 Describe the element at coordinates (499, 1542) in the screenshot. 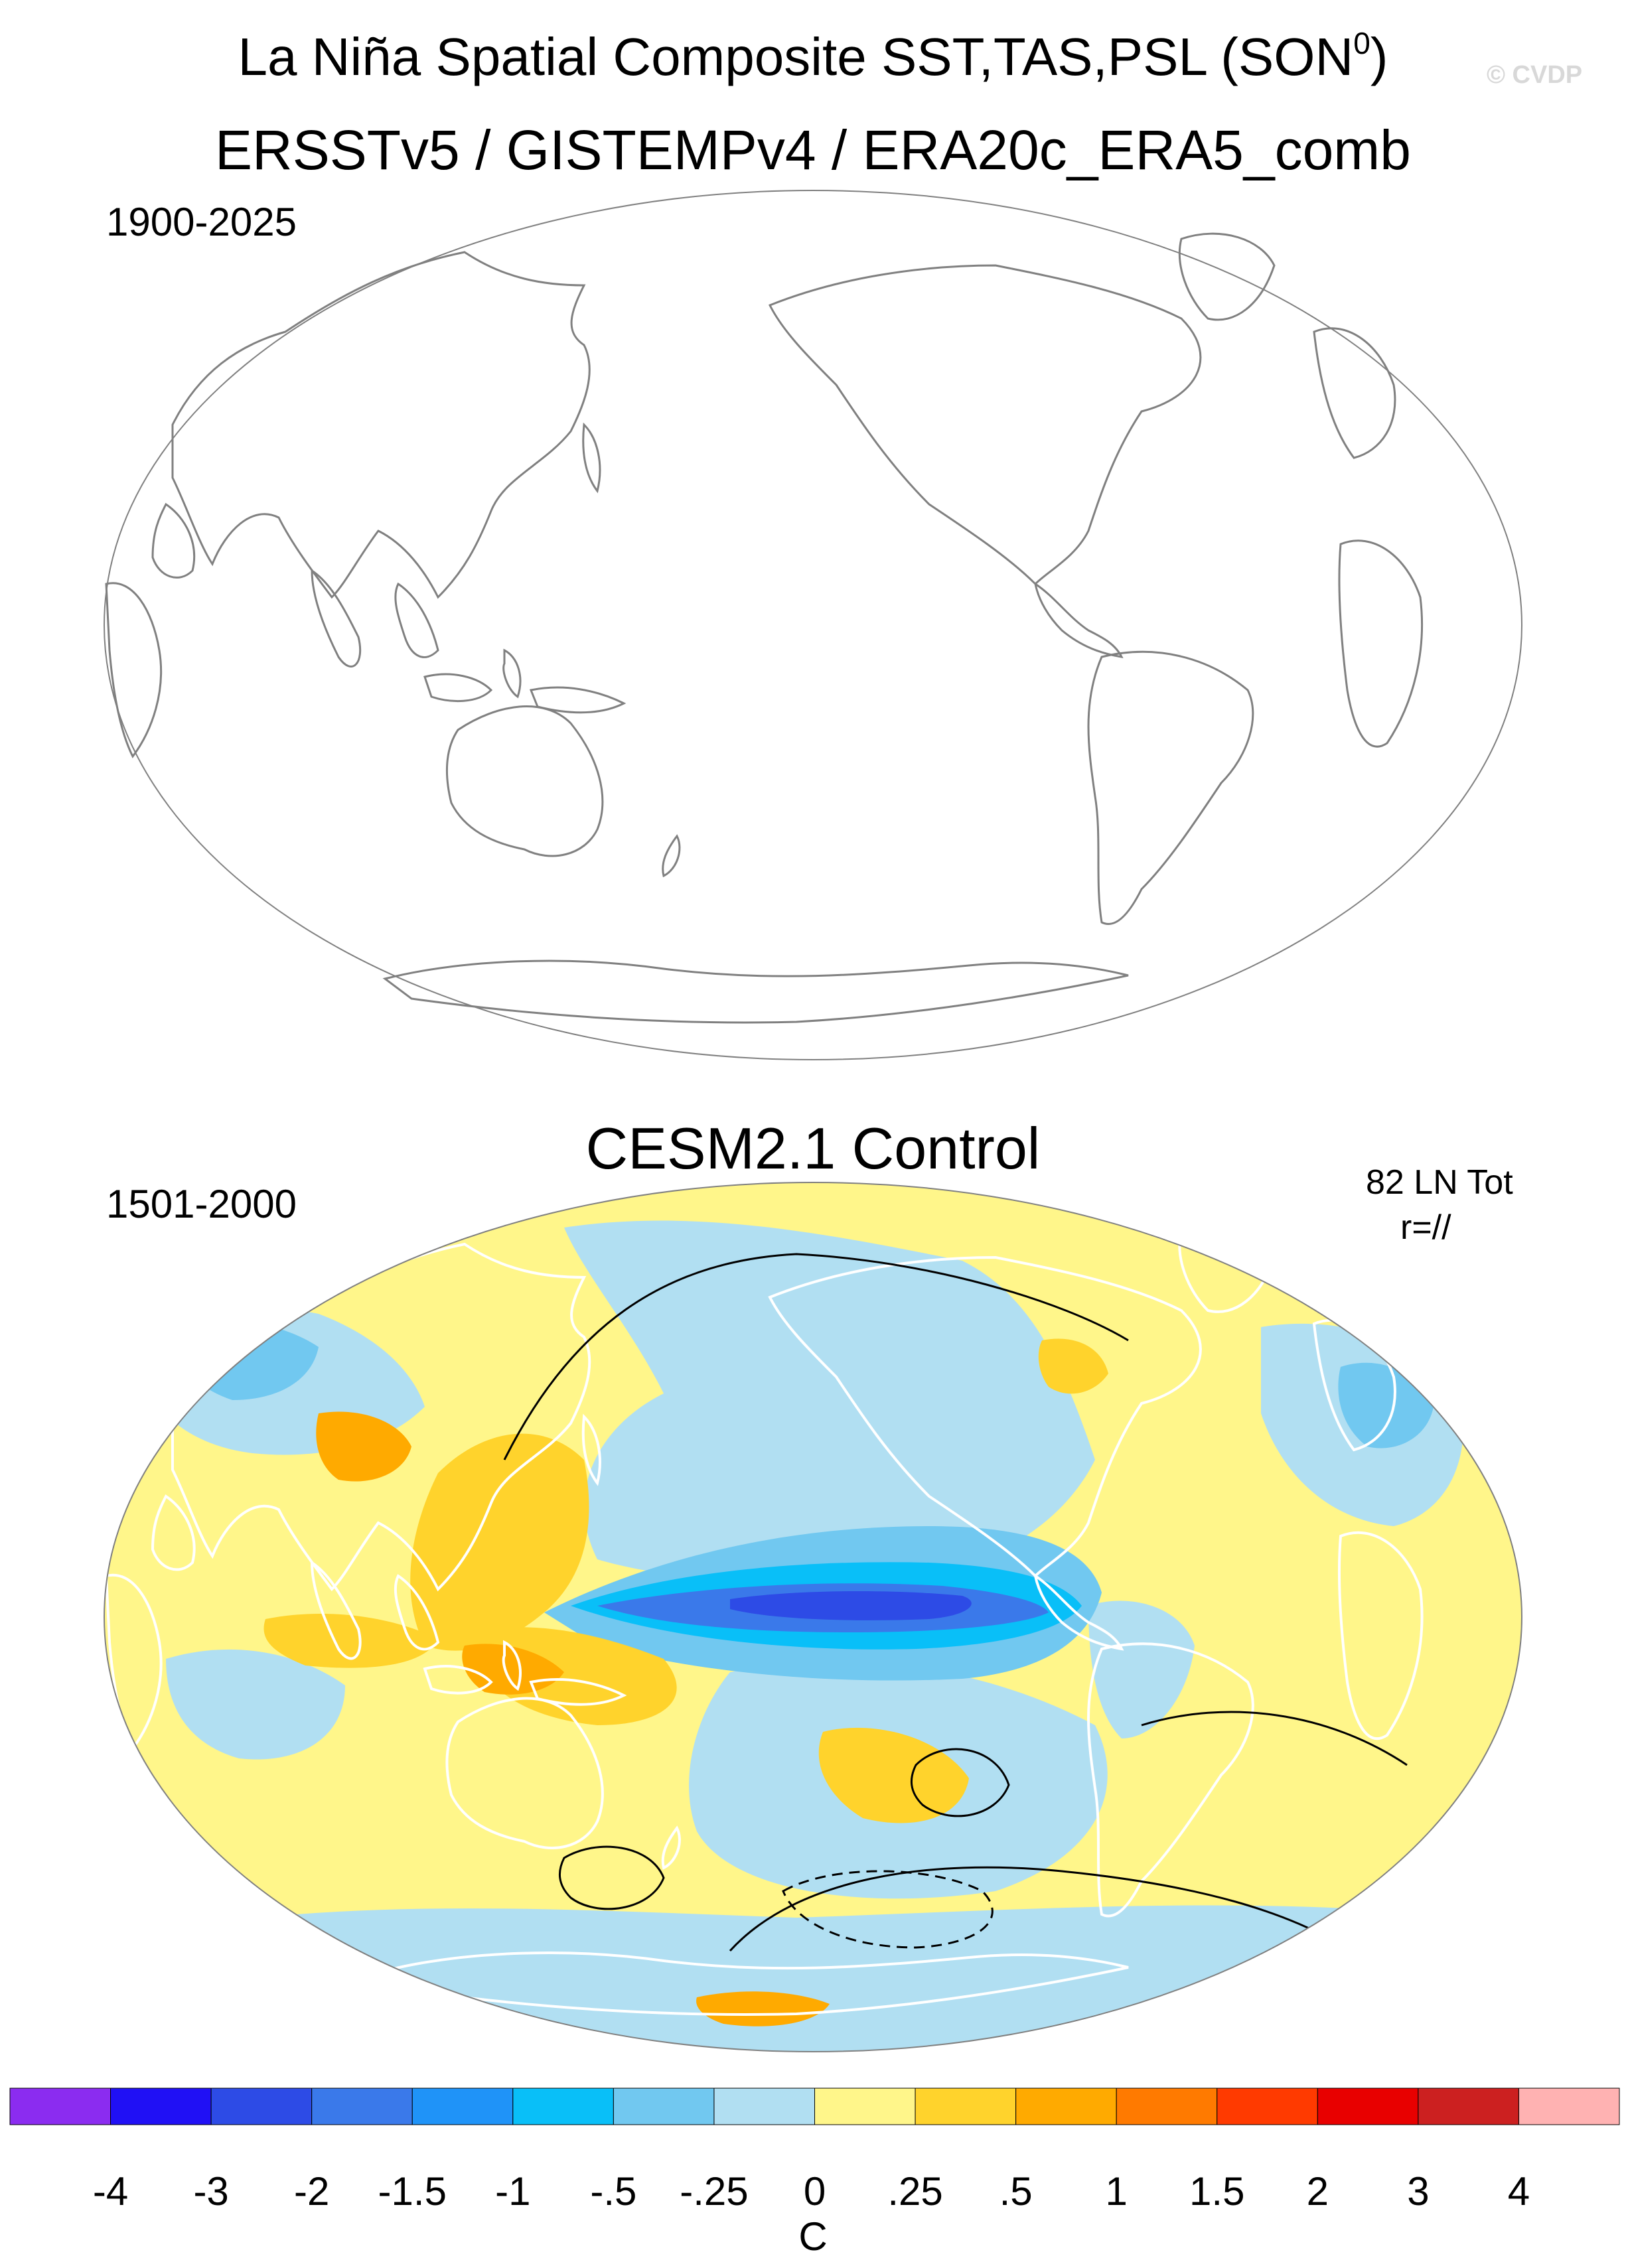

I see `warm-anomaly-west-pacific` at that location.